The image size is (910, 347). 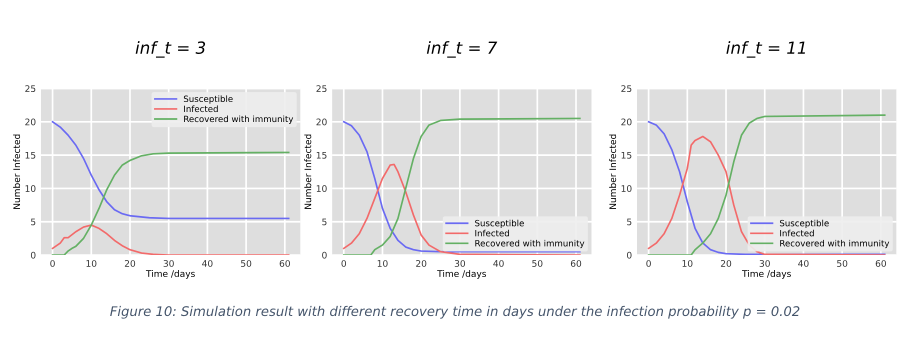 What do you see at coordinates (171, 49) in the screenshot?
I see `chart-title: inf_t = 3` at bounding box center [171, 49].